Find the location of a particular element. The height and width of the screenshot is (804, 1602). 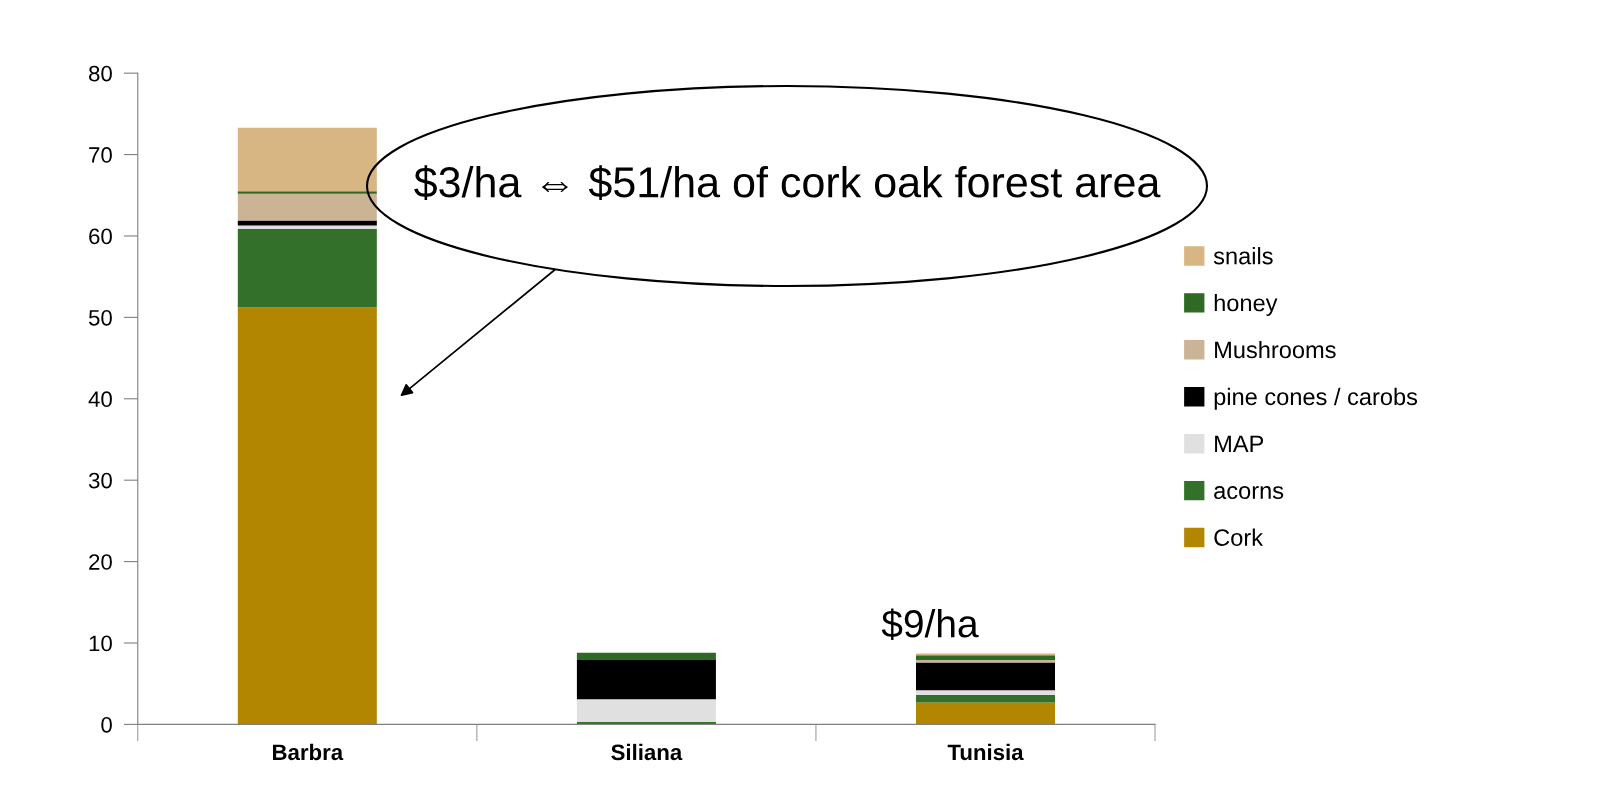

y-tick-label: 70 is located at coordinates (100, 155).